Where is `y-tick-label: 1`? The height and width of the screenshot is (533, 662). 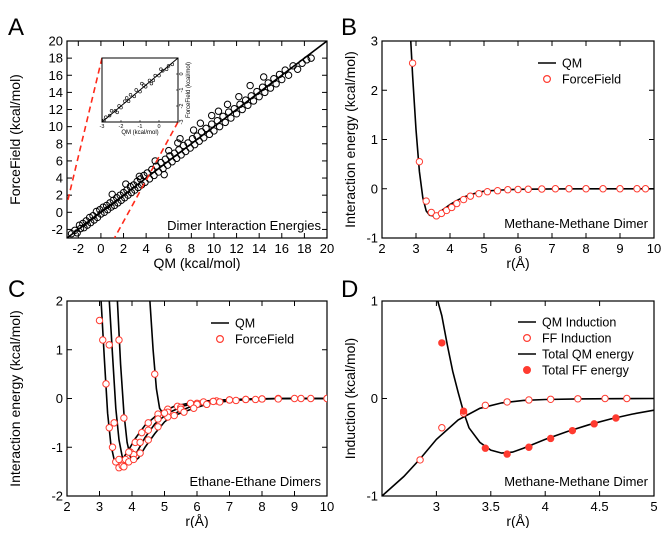
y-tick-label: 1 is located at coordinates (374, 301).